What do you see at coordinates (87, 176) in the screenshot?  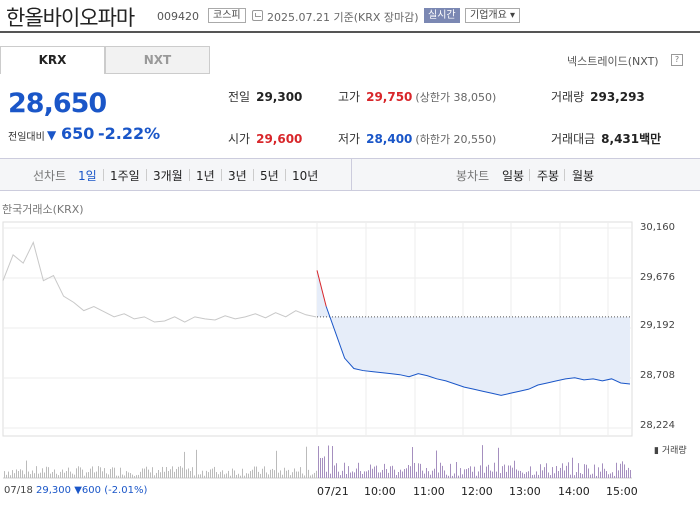 I see `period-1d: 1일` at bounding box center [87, 176].